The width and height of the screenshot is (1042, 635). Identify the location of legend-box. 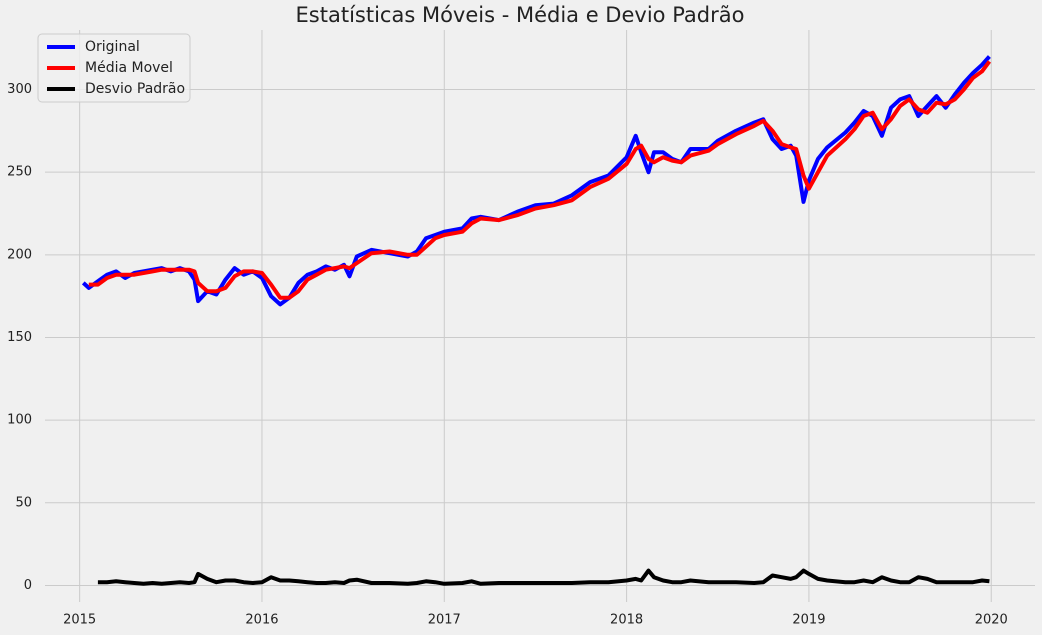
(114, 68).